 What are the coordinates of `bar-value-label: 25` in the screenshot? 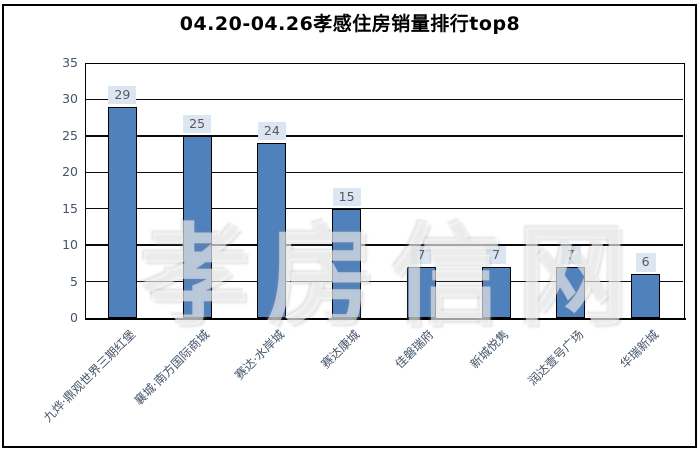 It's located at (197, 124).